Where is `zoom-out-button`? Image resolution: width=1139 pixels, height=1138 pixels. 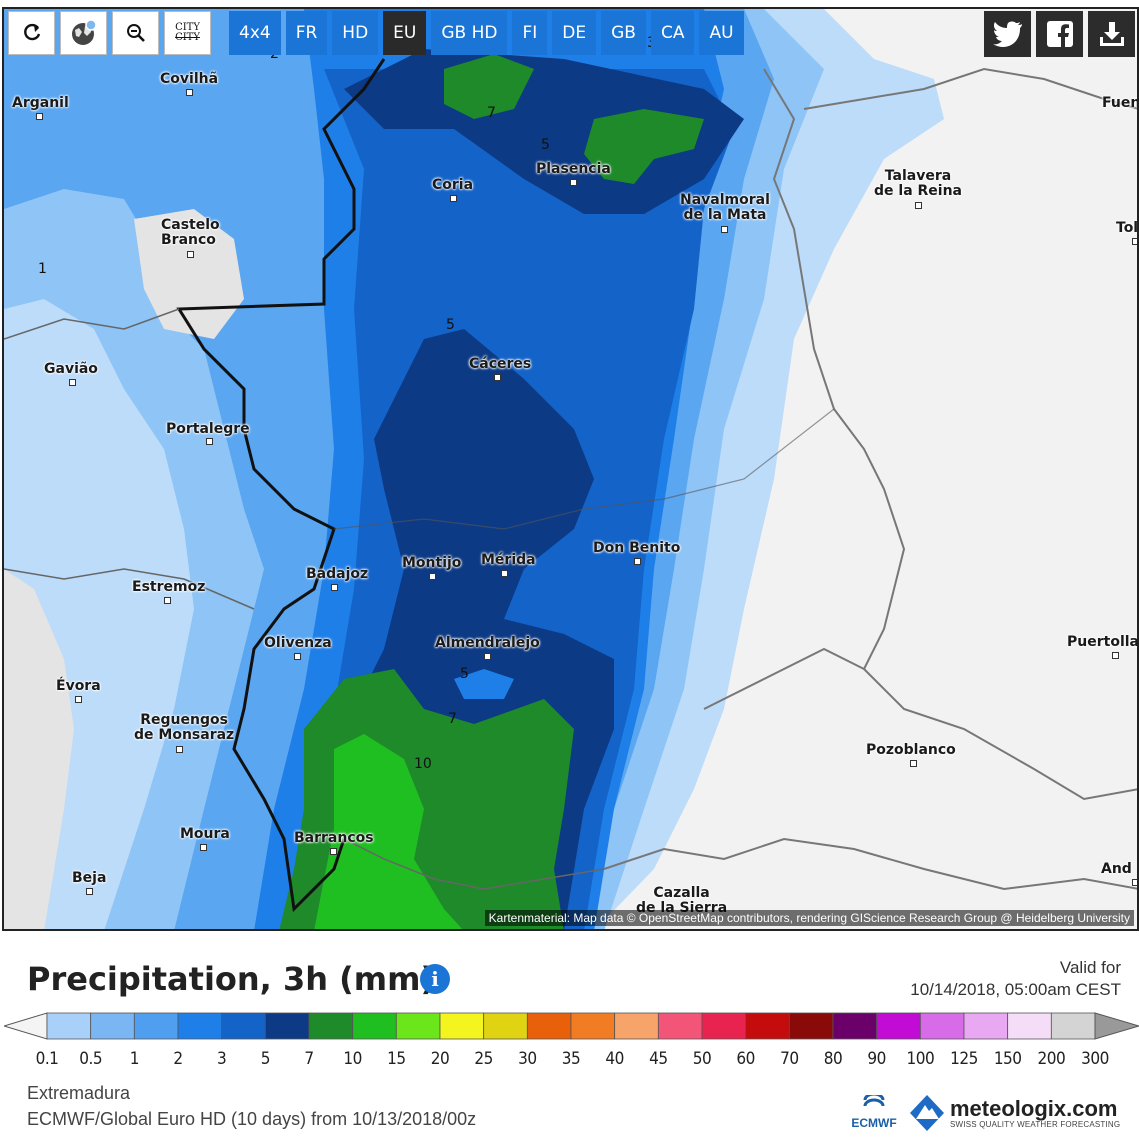 zoom-out-button is located at coordinates (135, 33).